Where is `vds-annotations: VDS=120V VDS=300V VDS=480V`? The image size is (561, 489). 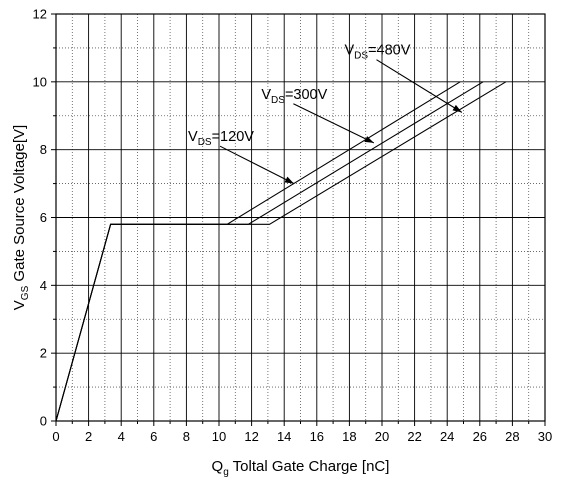 vds-annotations: VDS=120V VDS=300V VDS=480V is located at coordinates (325, 114).